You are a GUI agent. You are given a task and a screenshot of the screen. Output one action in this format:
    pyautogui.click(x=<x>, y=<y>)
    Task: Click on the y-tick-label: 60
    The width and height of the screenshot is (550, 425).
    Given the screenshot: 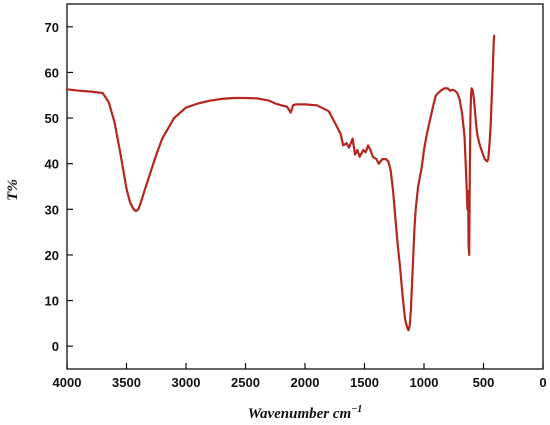 What is the action you would take?
    pyautogui.click(x=52, y=72)
    